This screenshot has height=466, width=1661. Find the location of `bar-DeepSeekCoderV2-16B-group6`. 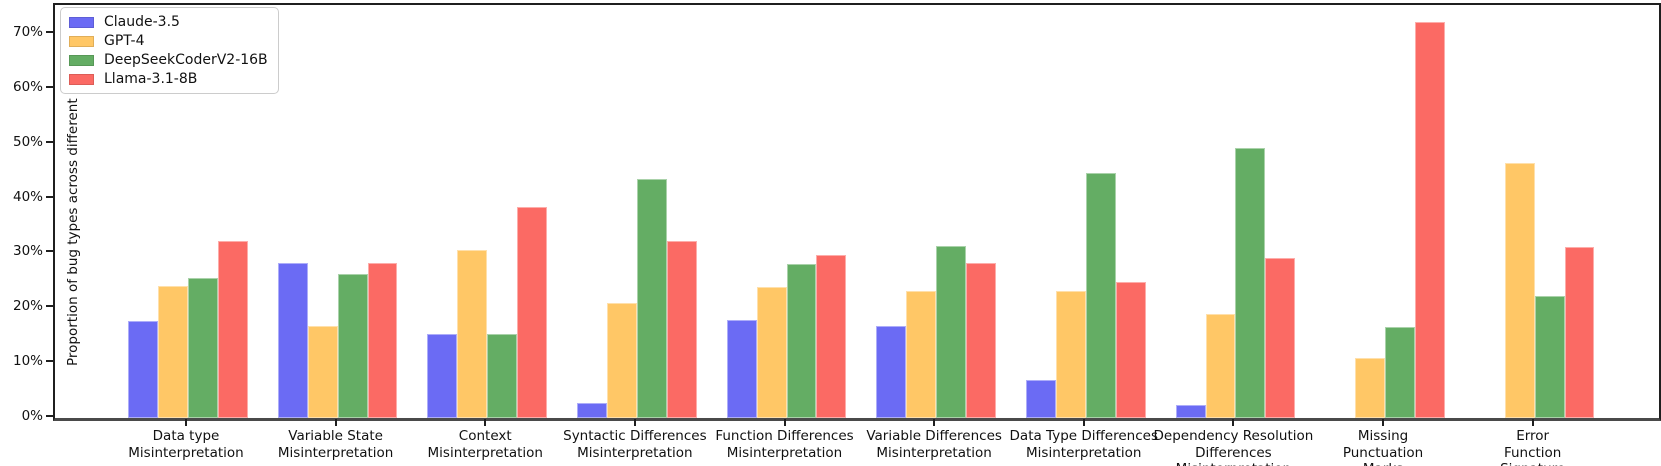

bar-DeepSeekCoderV2-16B-group6 is located at coordinates (951, 332).